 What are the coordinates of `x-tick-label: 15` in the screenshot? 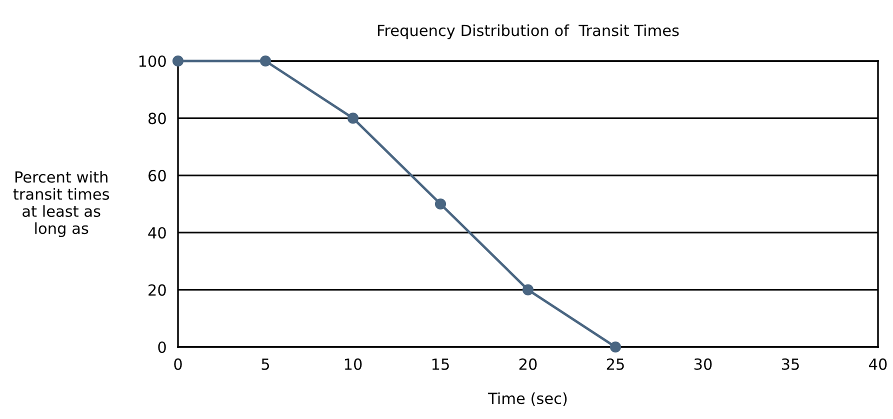 It's located at (440, 364).